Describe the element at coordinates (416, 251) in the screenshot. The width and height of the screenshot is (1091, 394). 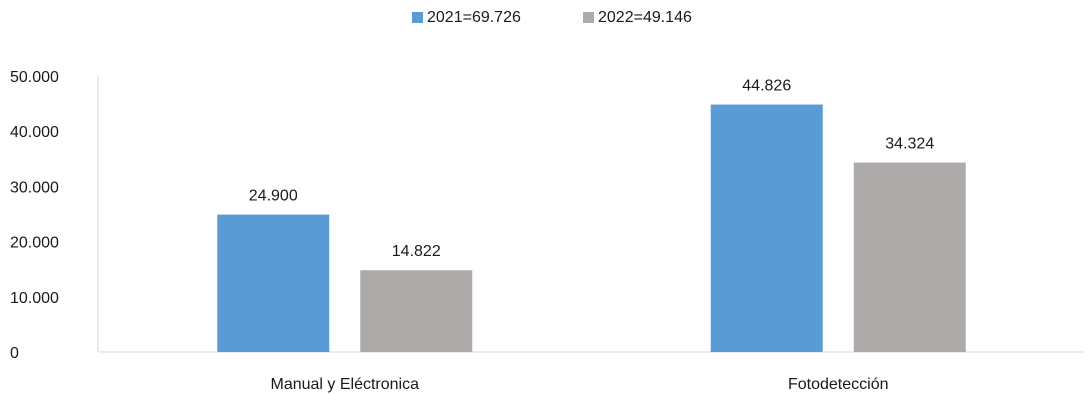
I see `data-label: 14.822` at that location.